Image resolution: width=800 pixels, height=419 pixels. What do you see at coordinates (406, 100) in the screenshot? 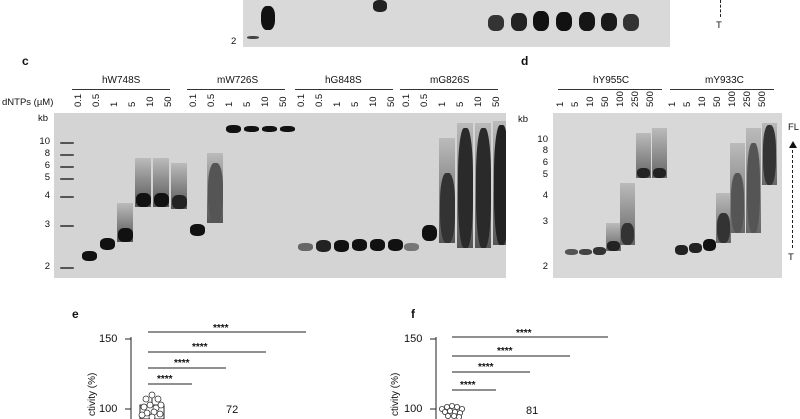
I see `lane-label-c-3-0: 0.1` at bounding box center [406, 100].